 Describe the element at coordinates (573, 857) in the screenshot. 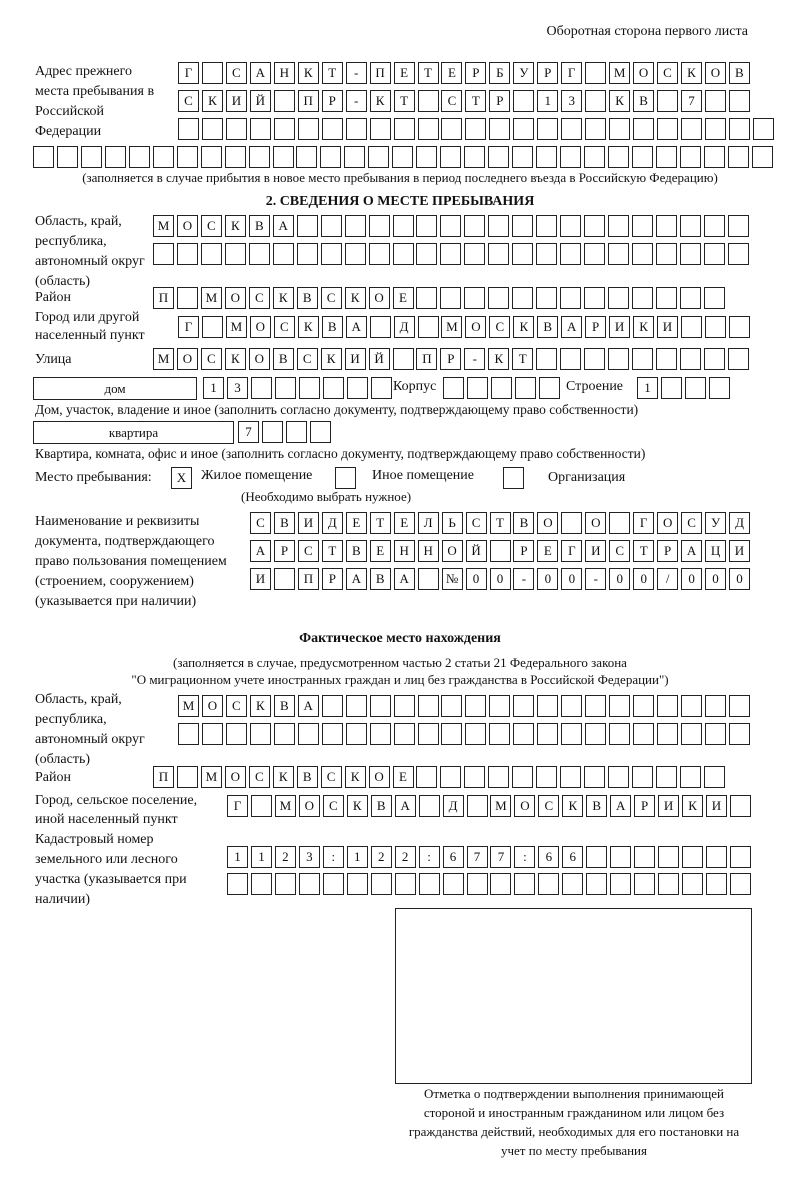

I see `char-cell: 6` at that location.